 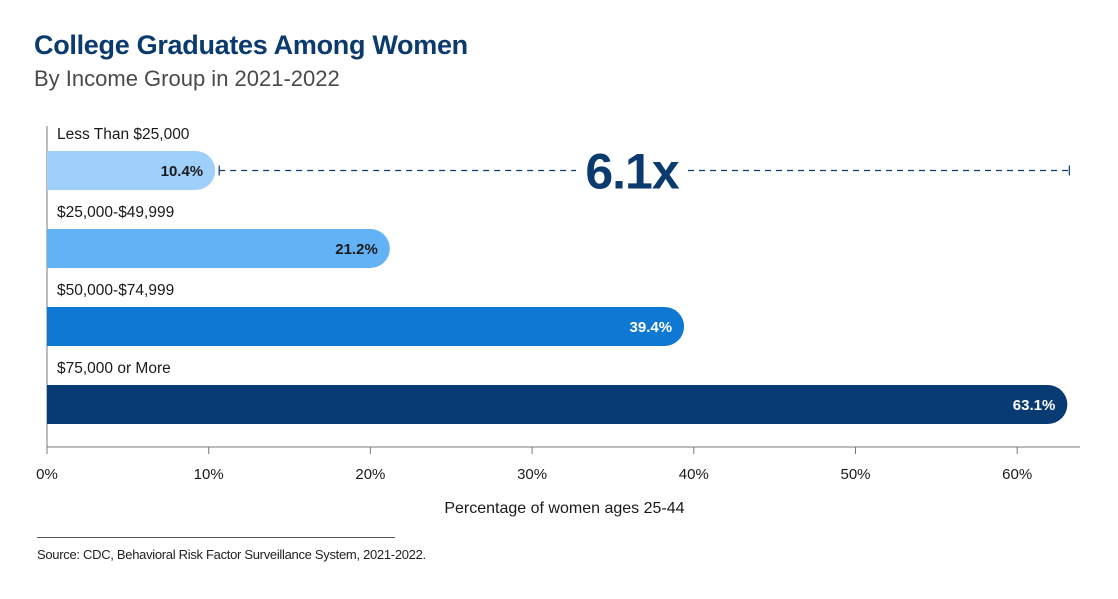 I want to click on ratio-annotation: 6.1x, so click(x=644, y=172).